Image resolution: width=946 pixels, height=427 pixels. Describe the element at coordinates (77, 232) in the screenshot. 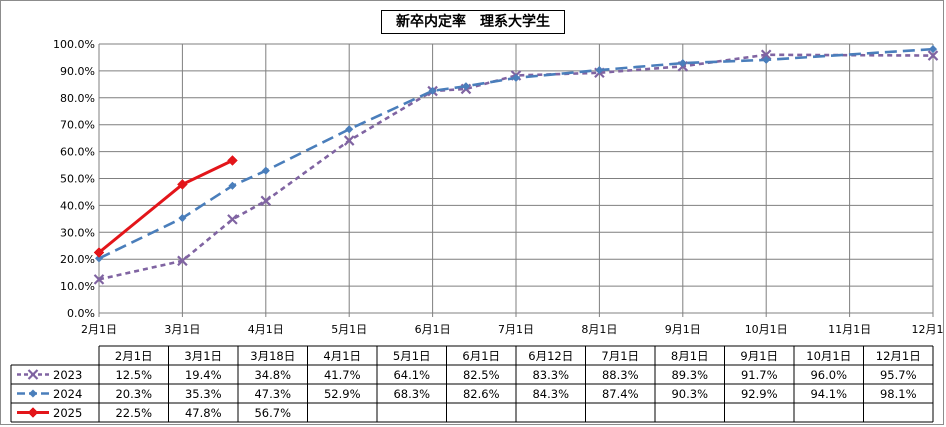

I see `y-tick-label: 30.0%` at that location.